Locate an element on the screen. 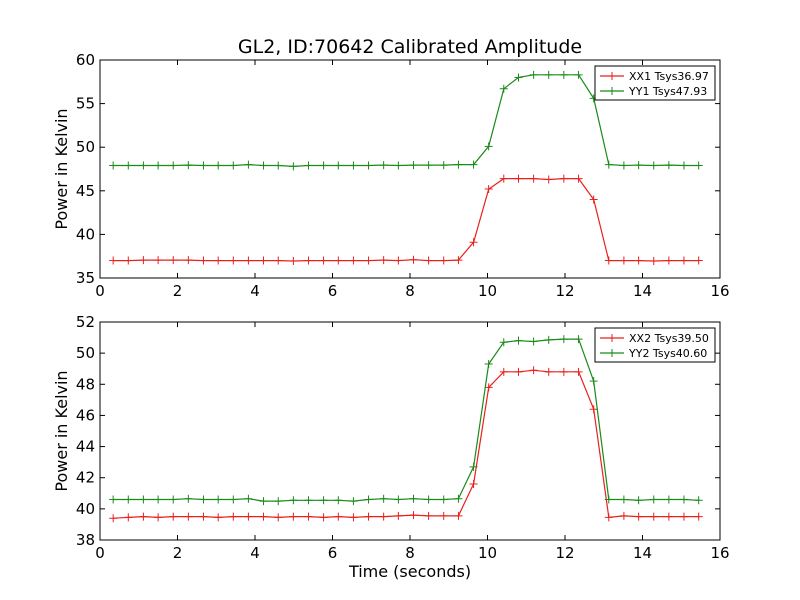  y-tick-label: 35 is located at coordinates (85, 278).